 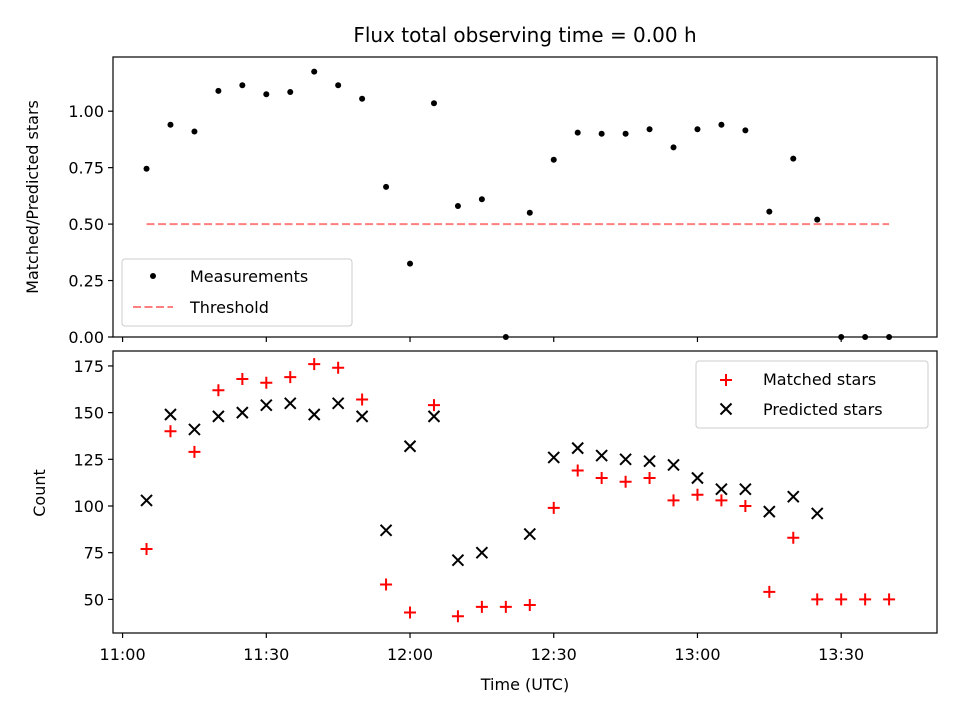 What do you see at coordinates (697, 654) in the screenshot?
I see `xtick-label: 13:00` at bounding box center [697, 654].